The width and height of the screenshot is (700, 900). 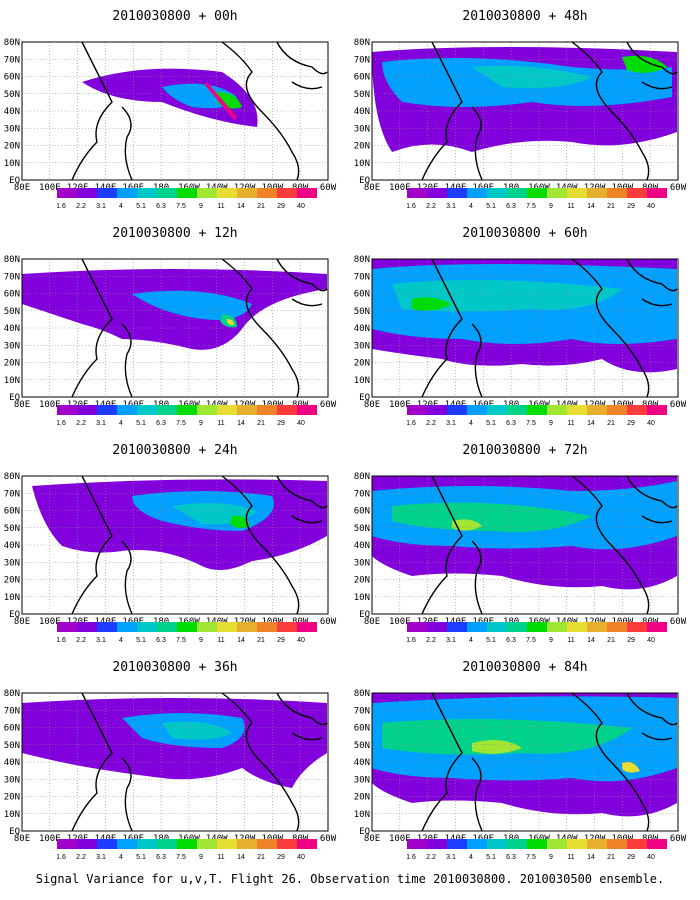 What do you see at coordinates (570, 206) in the screenshot?
I see `colorbar-label: 11` at bounding box center [570, 206].